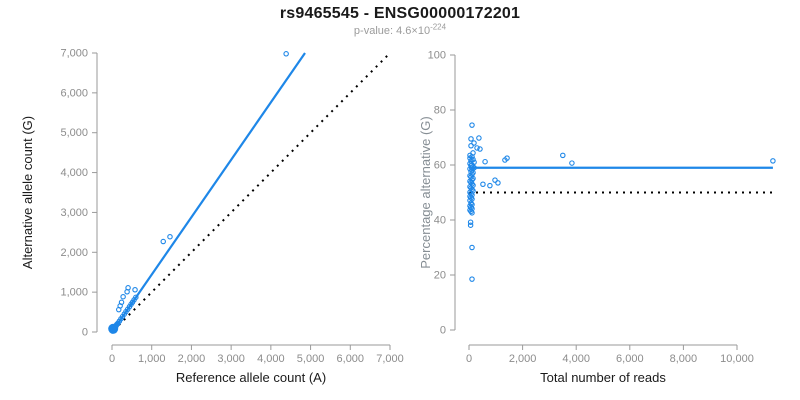 The image size is (800, 400). Describe the element at coordinates (74, 133) in the screenshot. I see `y-tick-label: 5,000` at that location.